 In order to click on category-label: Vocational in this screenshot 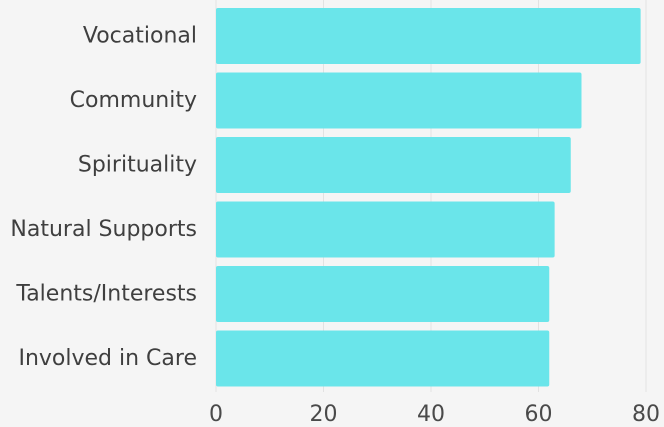, I will do `click(140, 36)`.